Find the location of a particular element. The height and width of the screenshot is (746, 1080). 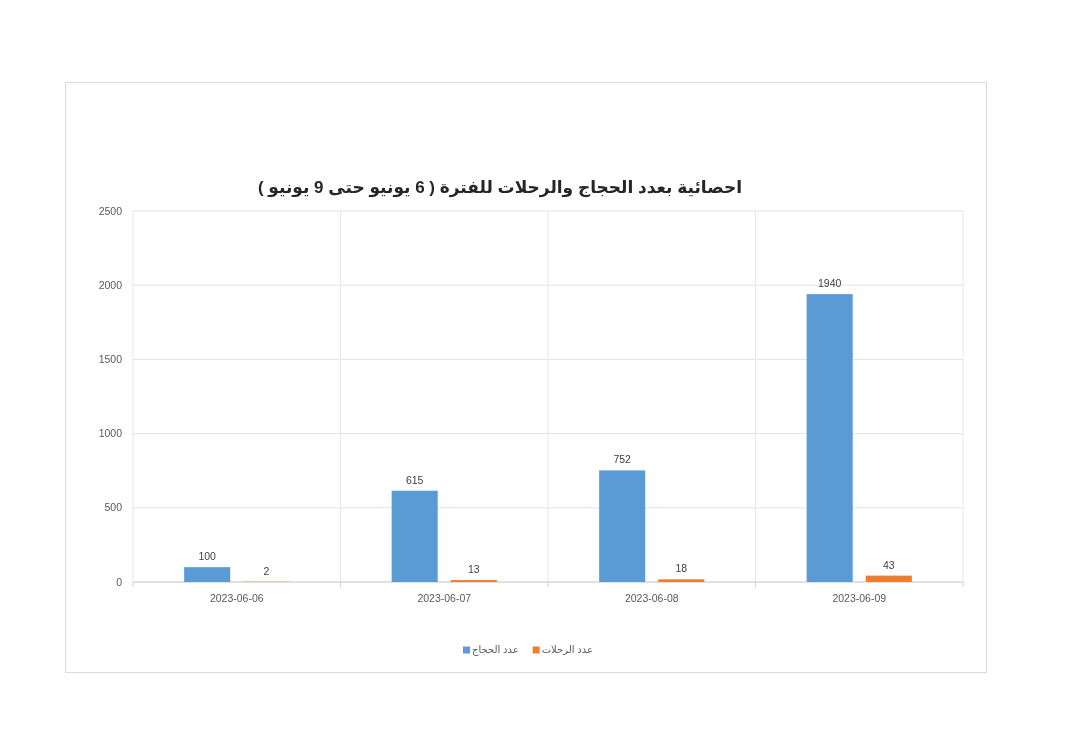

data-label: 615 is located at coordinates (414, 479).